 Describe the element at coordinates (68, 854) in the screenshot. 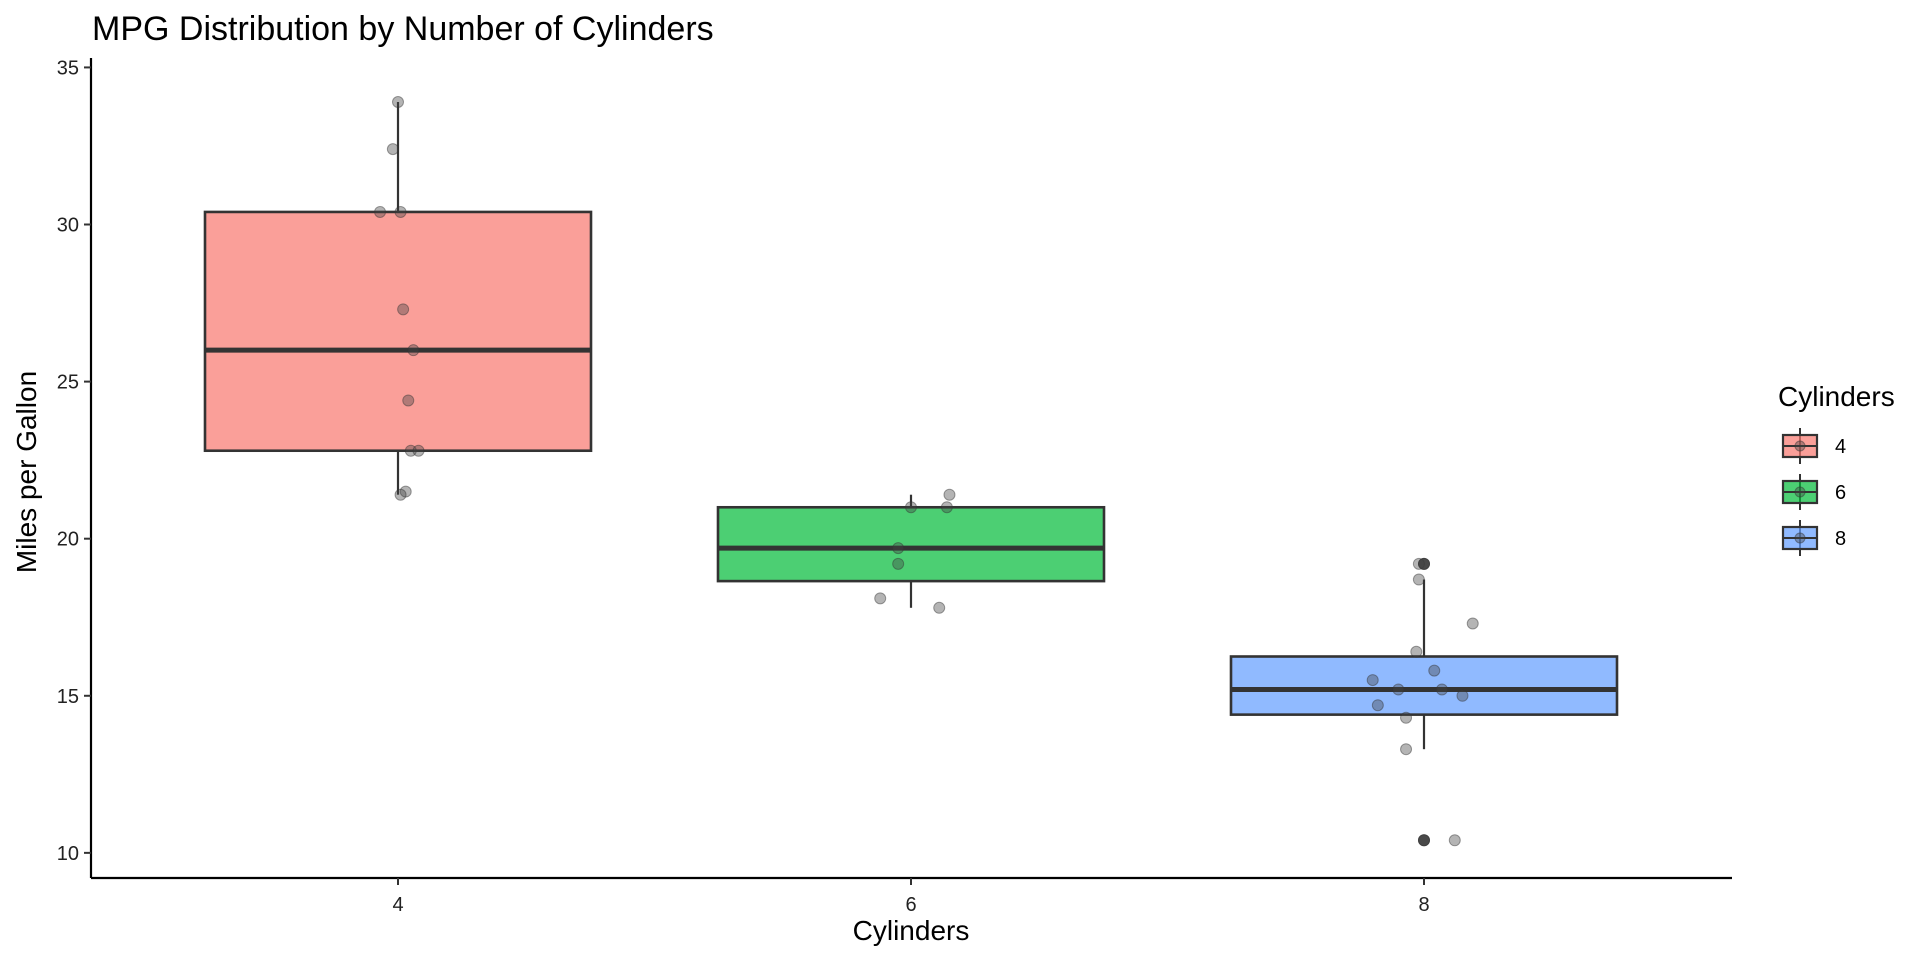

I see `y-tick-label: 10` at that location.